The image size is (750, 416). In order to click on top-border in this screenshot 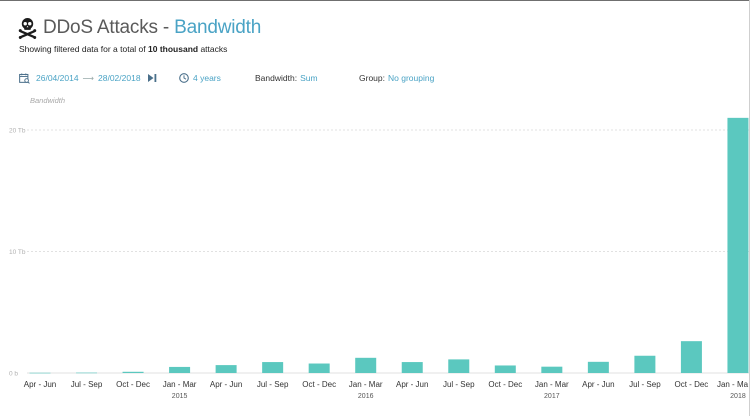, I will do `click(375, 0)`.